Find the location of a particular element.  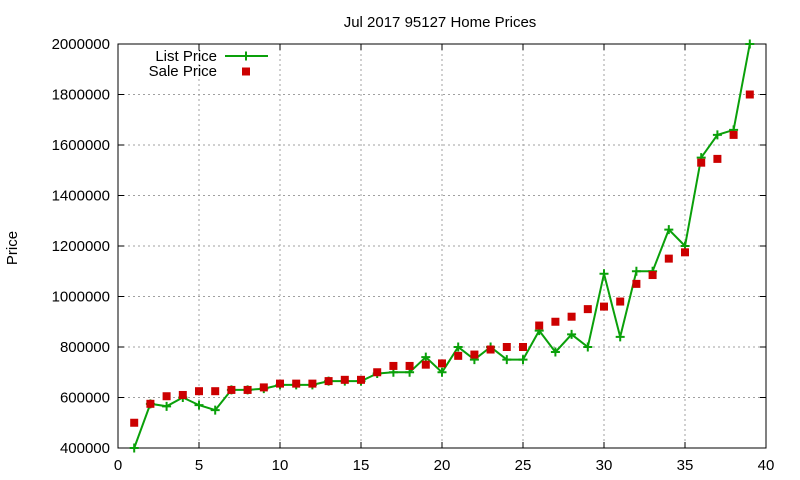

y-tick-label: 600000 is located at coordinates (85, 398).